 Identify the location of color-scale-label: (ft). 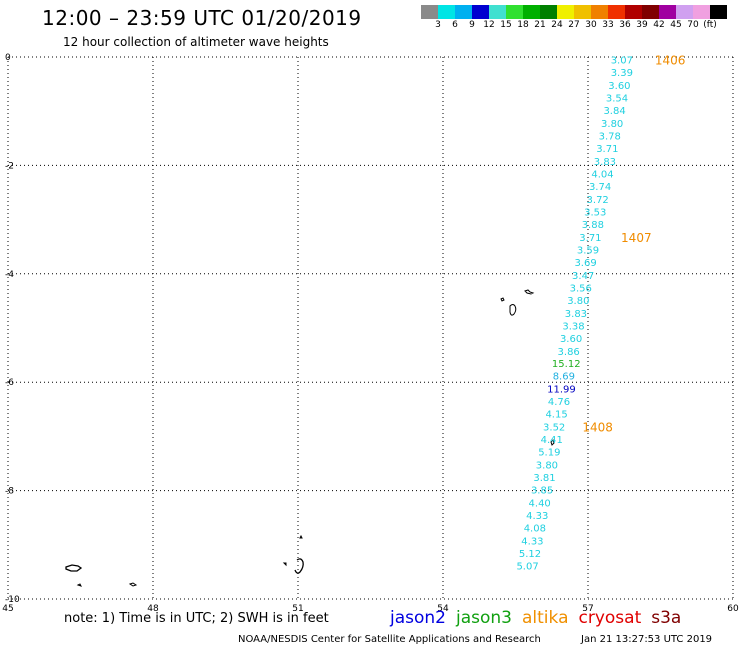
(710, 25).